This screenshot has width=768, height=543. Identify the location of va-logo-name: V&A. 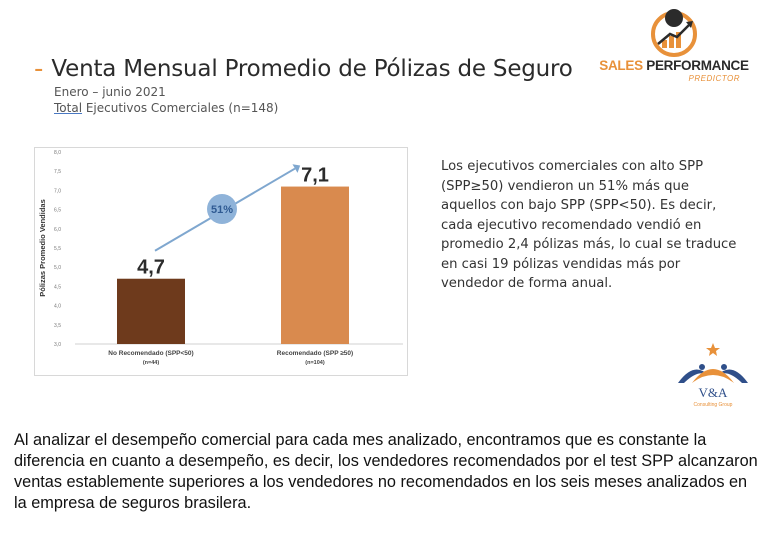
(714, 392).